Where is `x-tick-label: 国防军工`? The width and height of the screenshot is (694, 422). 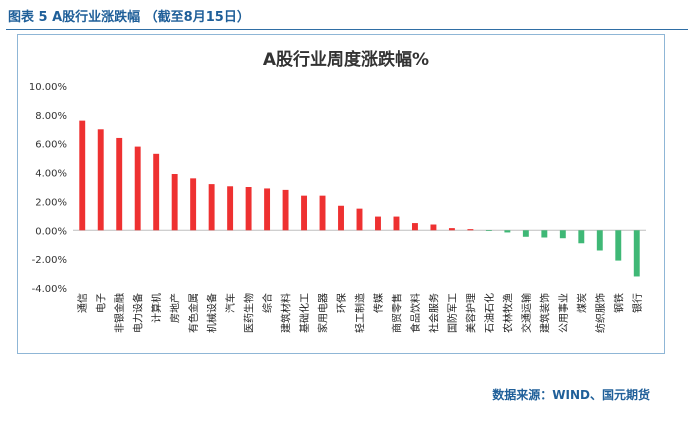 x-tick-label: 国防军工 is located at coordinates (452, 313).